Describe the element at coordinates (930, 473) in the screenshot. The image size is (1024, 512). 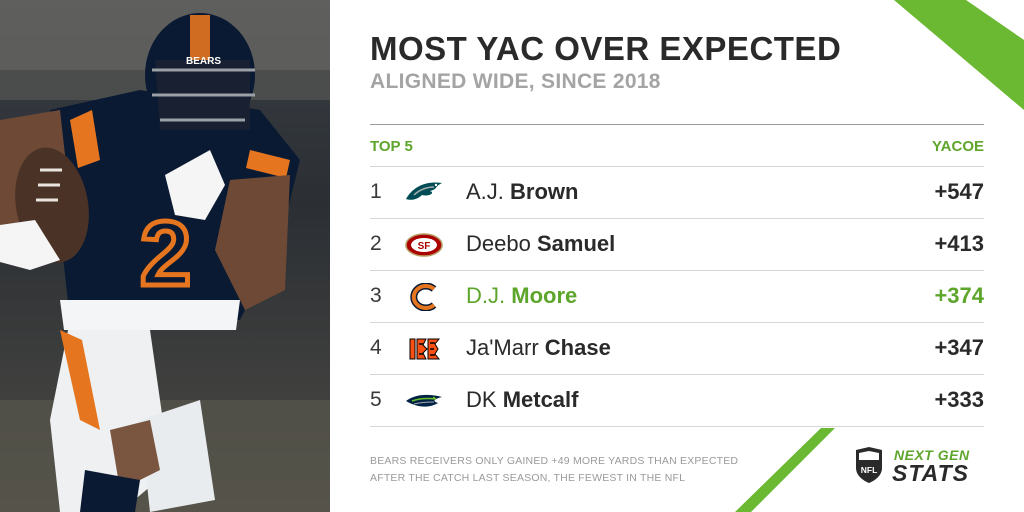
I see `brand-stats: STATS` at that location.